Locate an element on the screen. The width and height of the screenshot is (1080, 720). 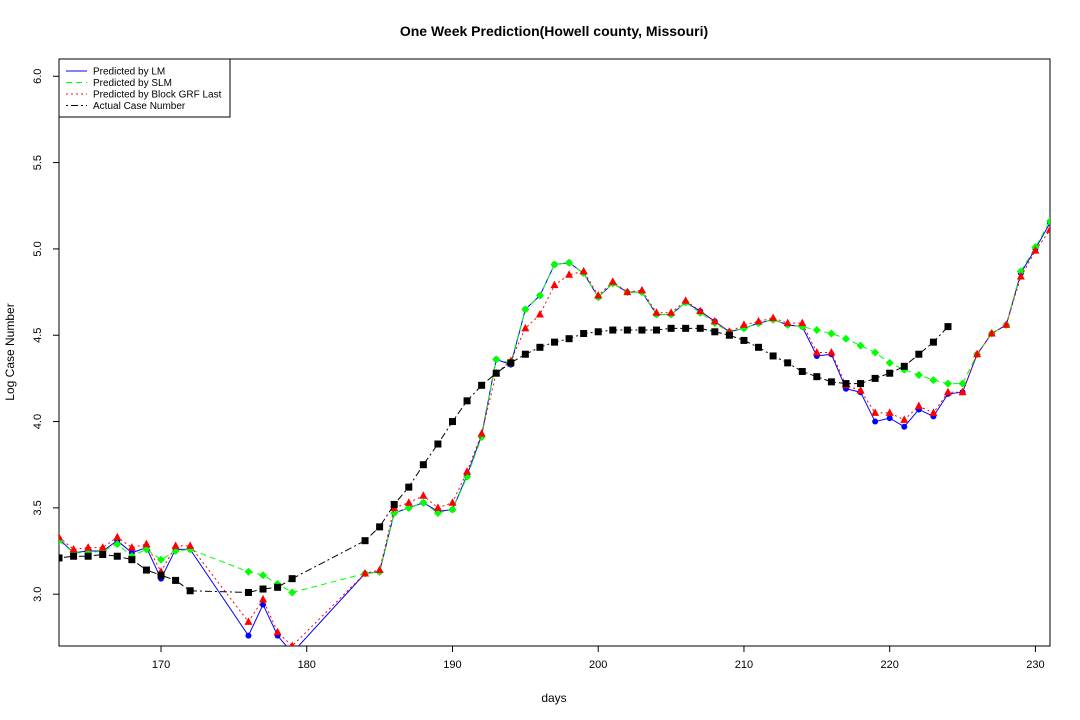
x-tick-label: 200 is located at coordinates (598, 665).